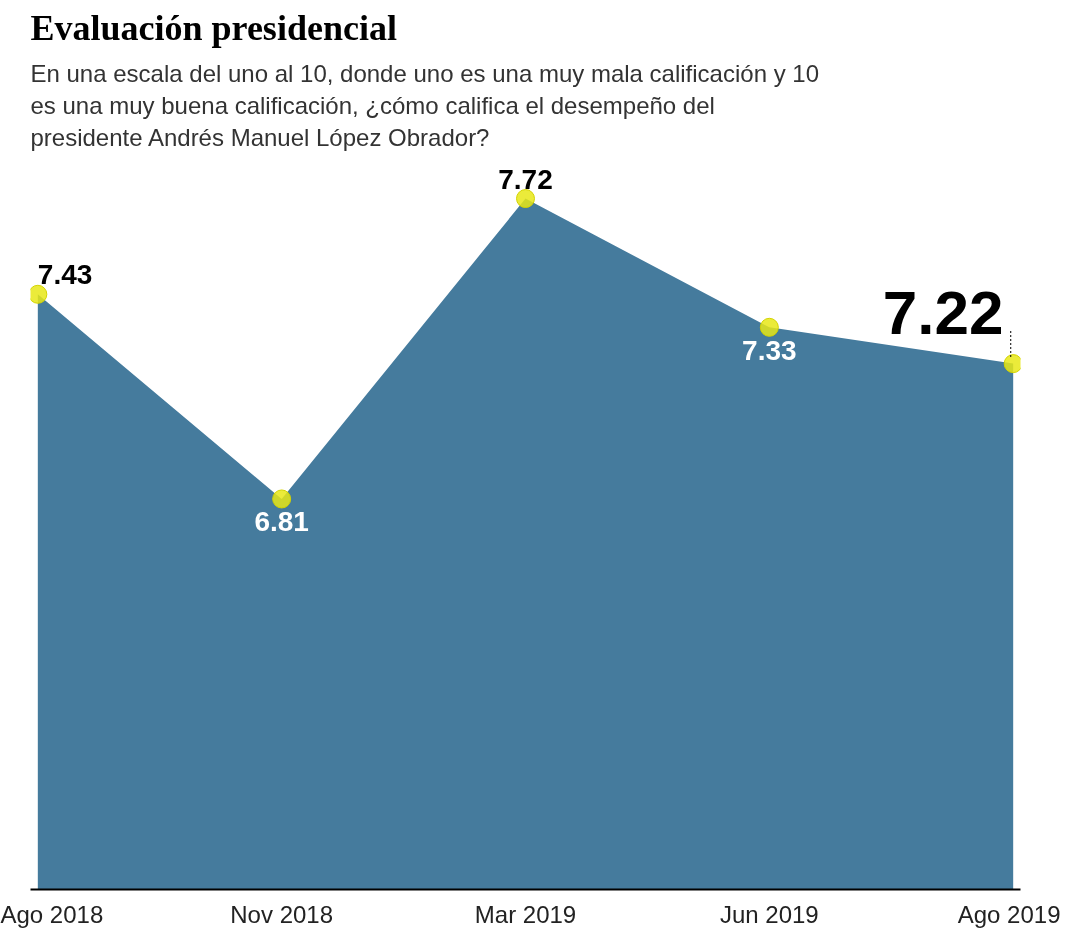  What do you see at coordinates (1009, 914) in the screenshot?
I see `x-tick-label: Ago 2019` at bounding box center [1009, 914].